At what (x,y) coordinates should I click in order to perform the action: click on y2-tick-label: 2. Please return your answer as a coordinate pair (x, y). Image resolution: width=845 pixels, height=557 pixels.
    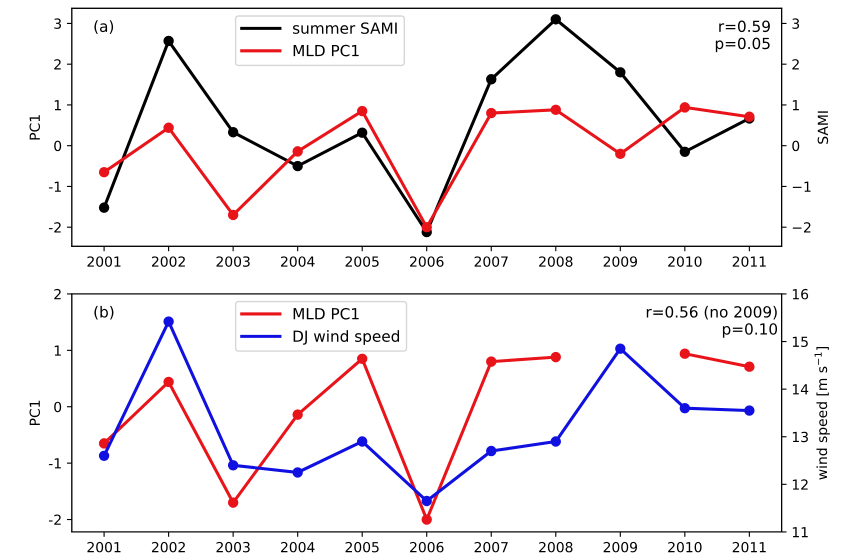
    Looking at the image, I should click on (795, 64).